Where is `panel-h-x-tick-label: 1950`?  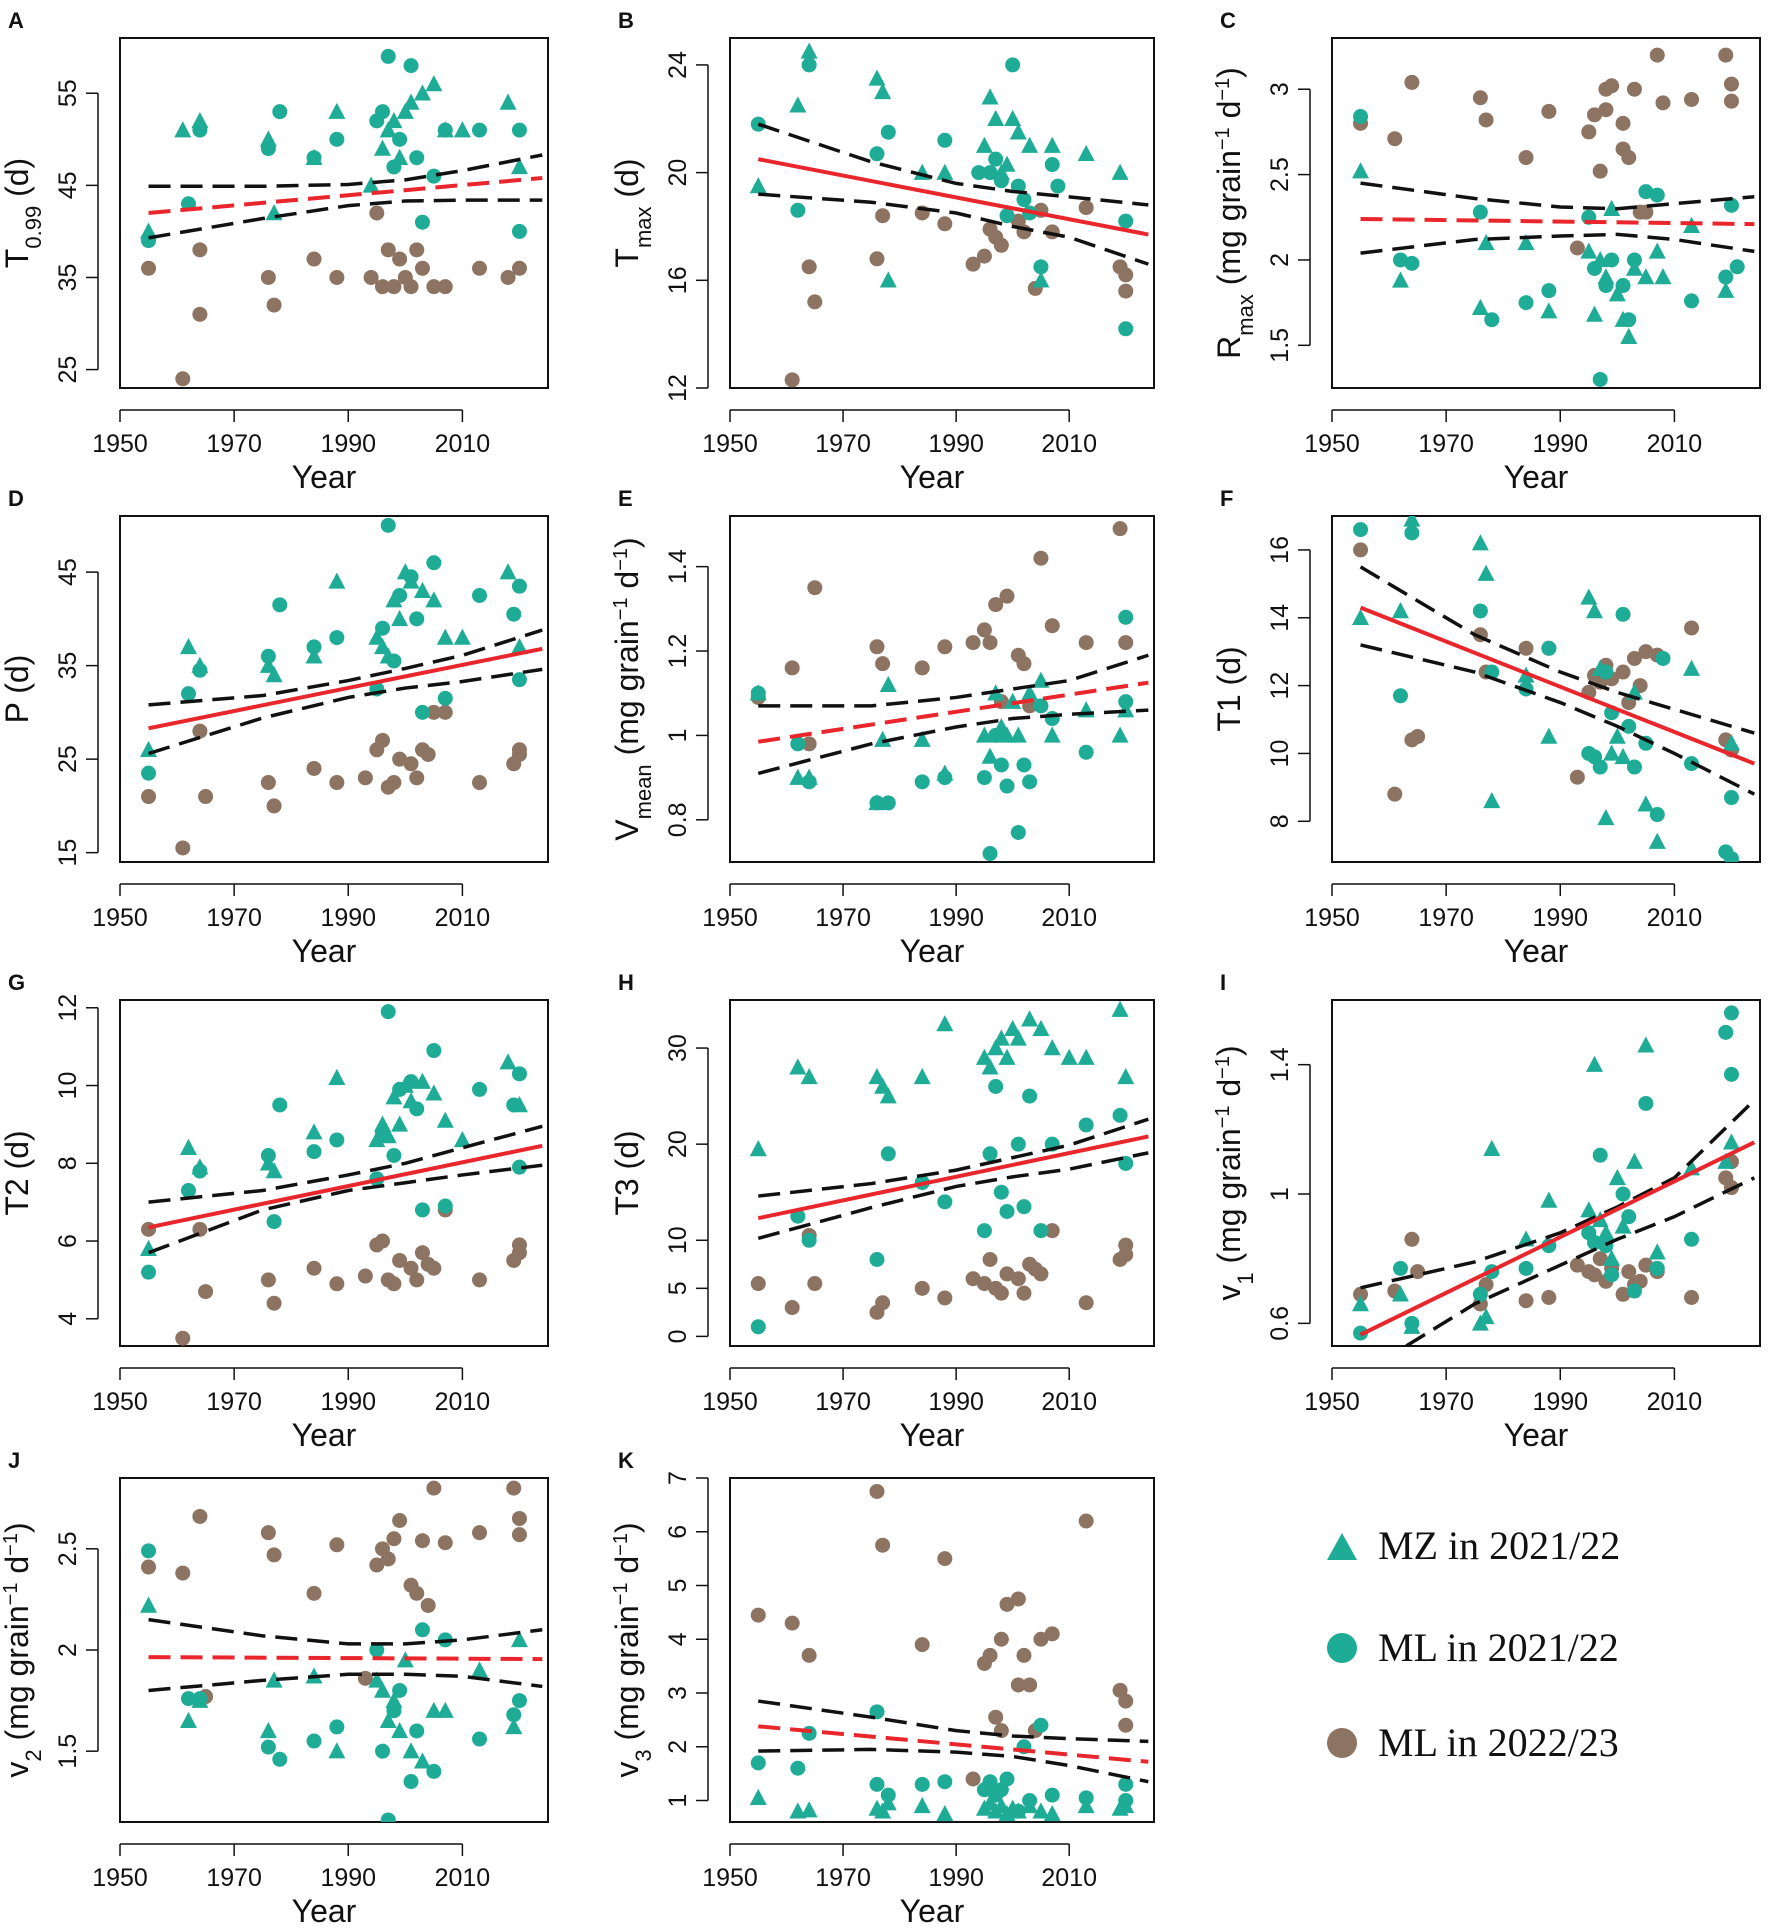 panel-h-x-tick-label: 1950 is located at coordinates (730, 1402).